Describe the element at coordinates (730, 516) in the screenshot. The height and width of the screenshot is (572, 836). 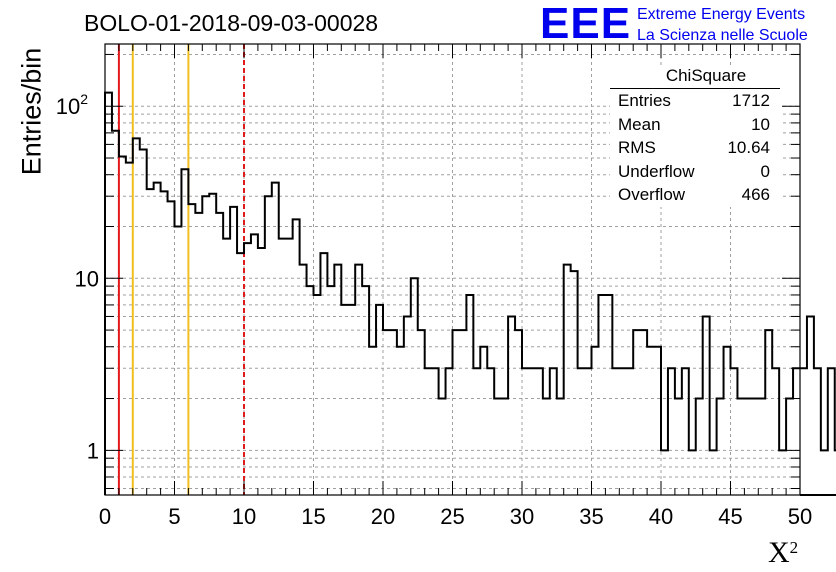
I see `x-tick-label: 45` at that location.